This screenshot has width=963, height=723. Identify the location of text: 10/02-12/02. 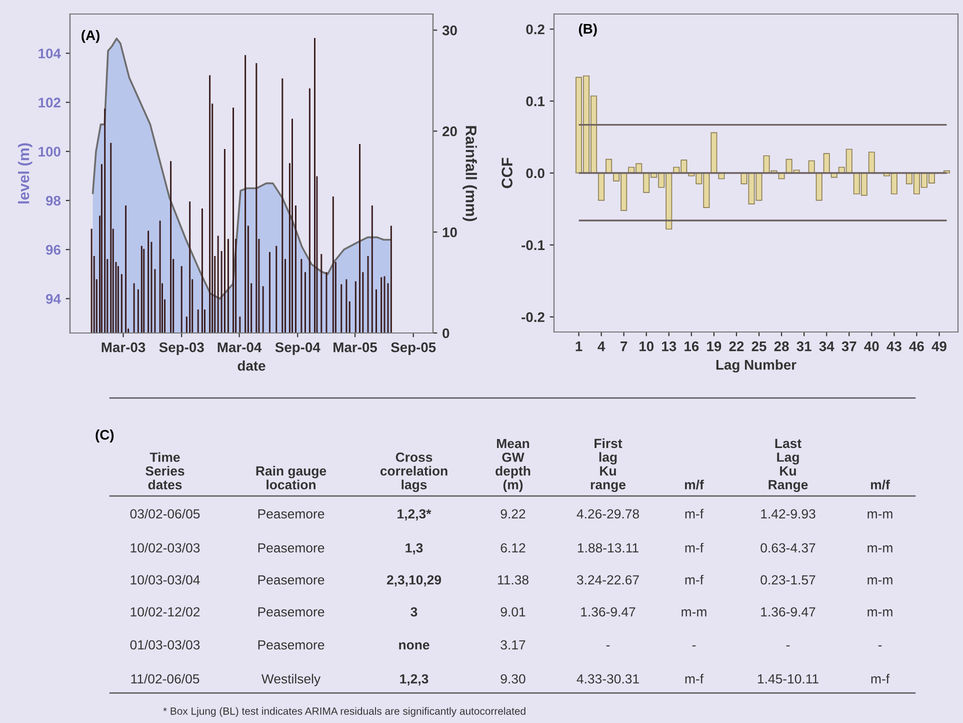
(165, 611).